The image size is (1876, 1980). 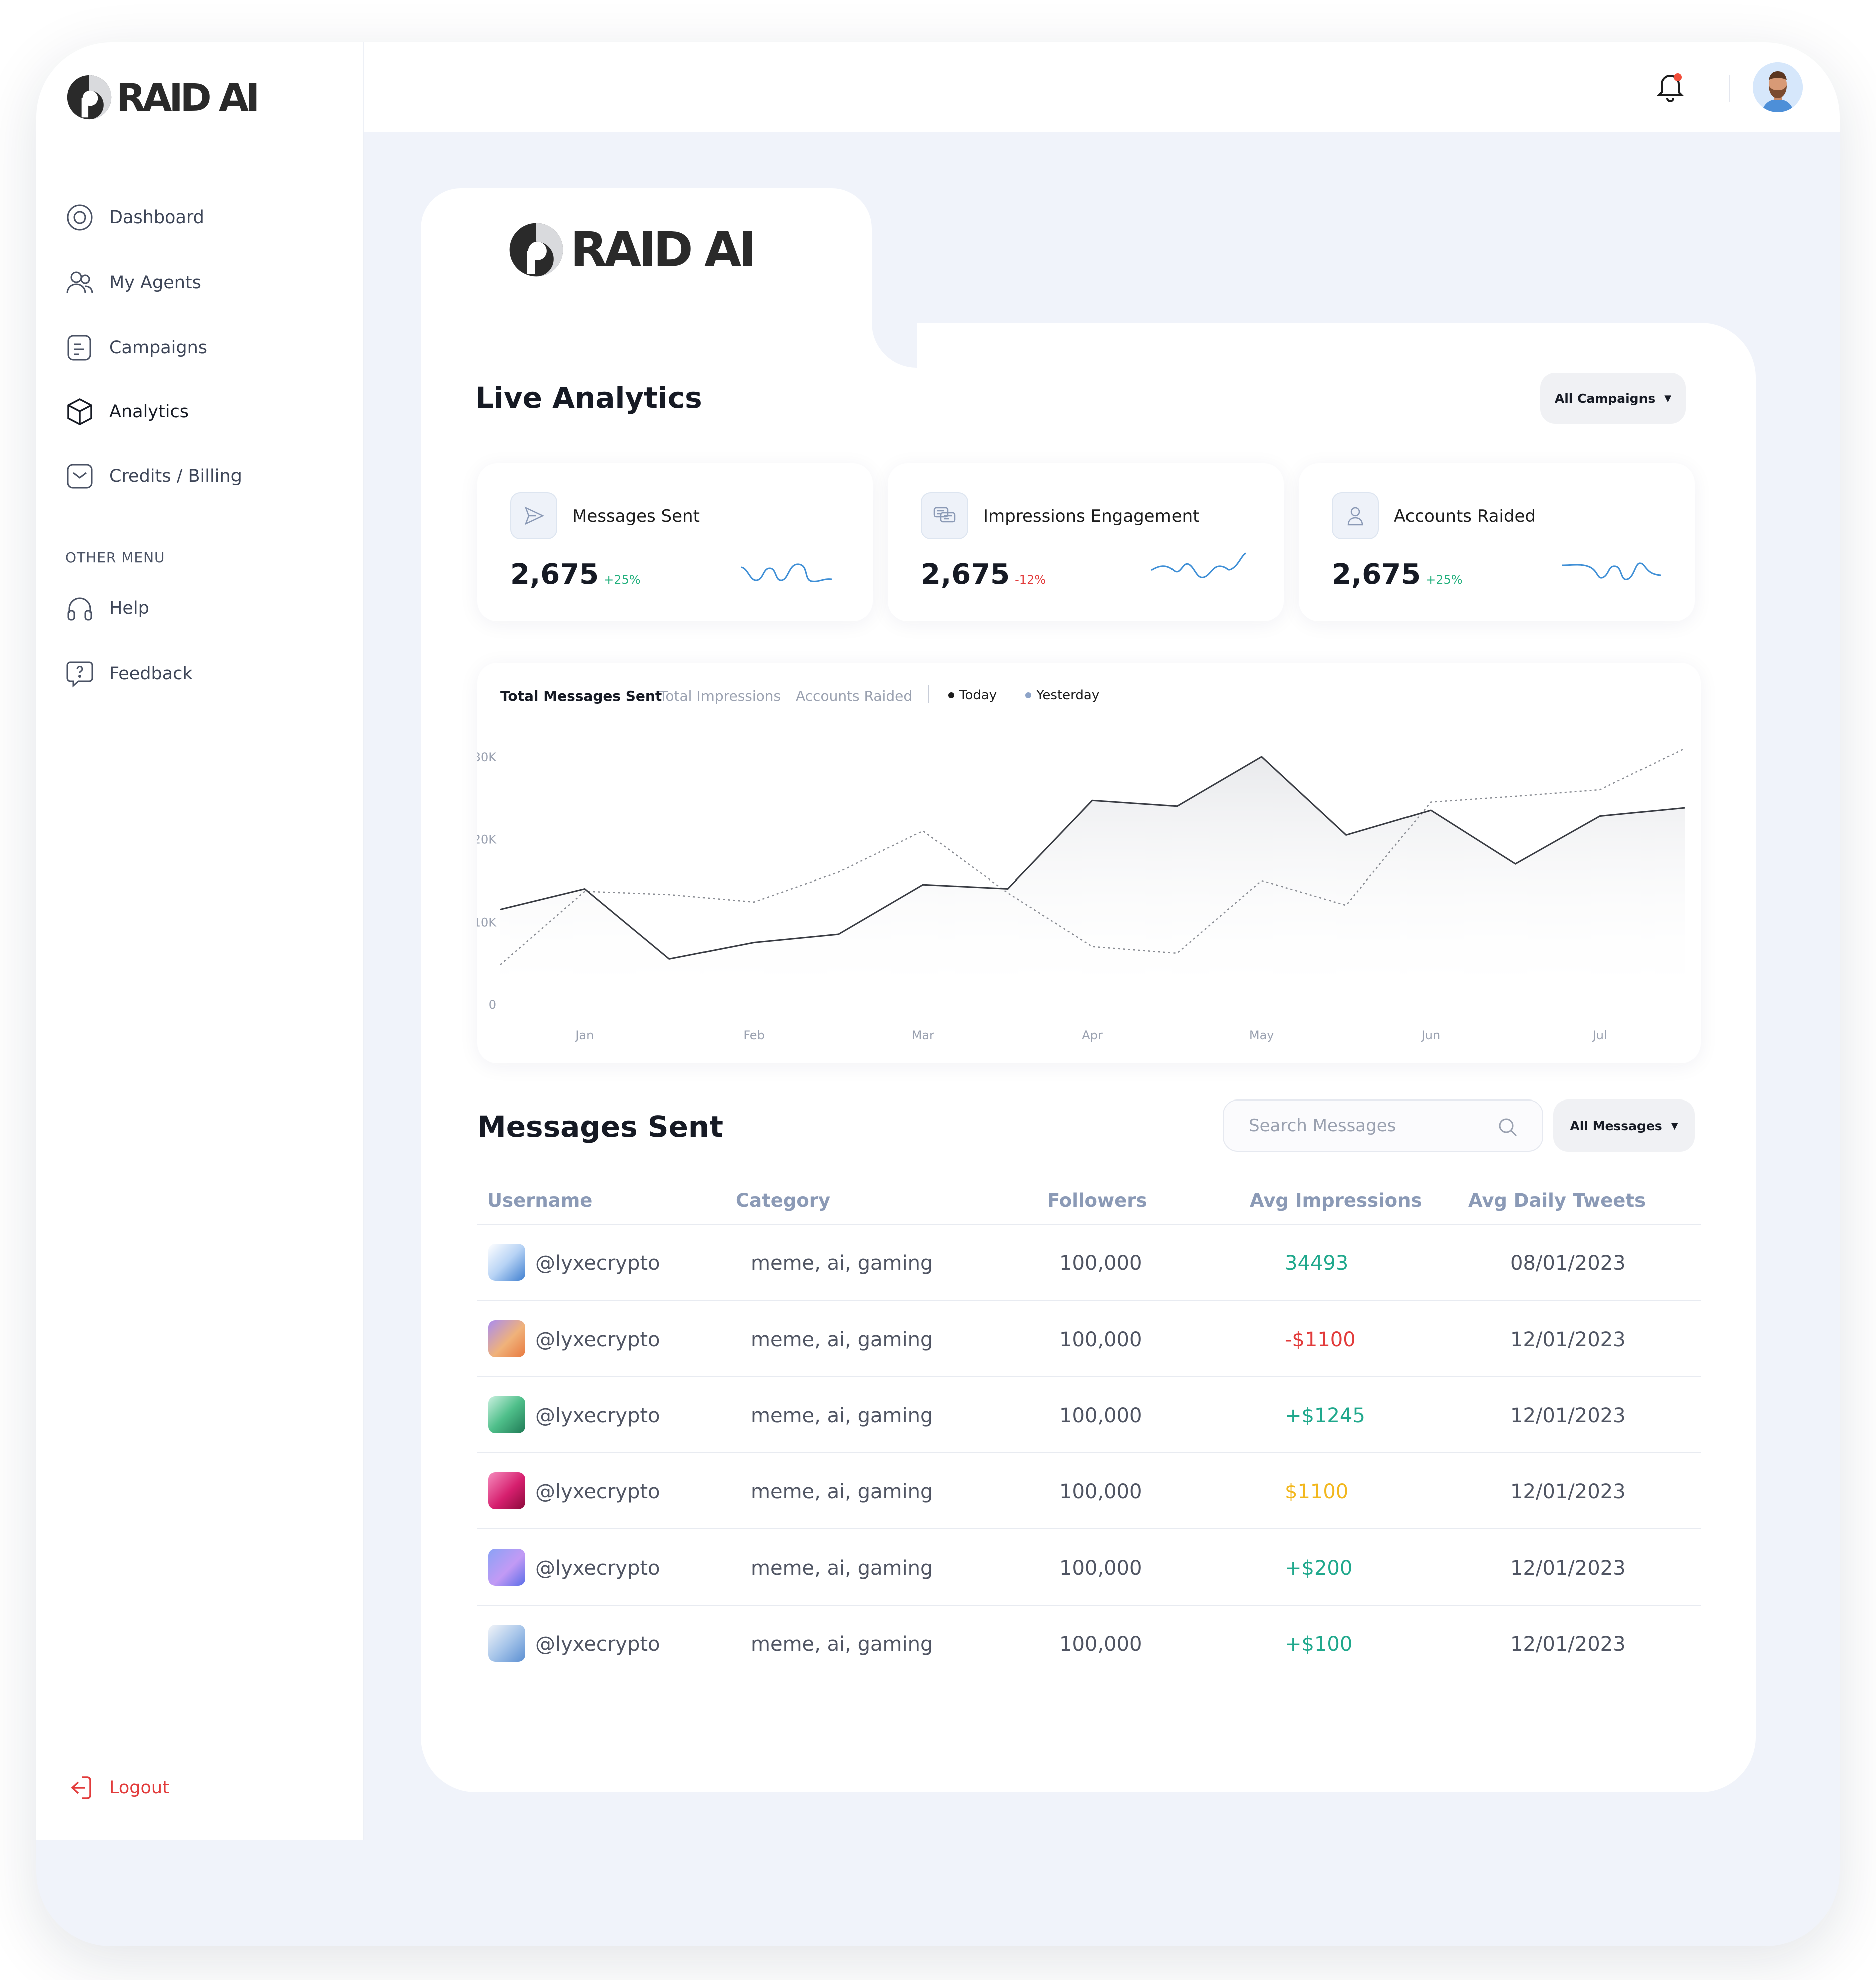 I want to click on tab-accounts-raided: Accounts Raided, so click(x=854, y=696).